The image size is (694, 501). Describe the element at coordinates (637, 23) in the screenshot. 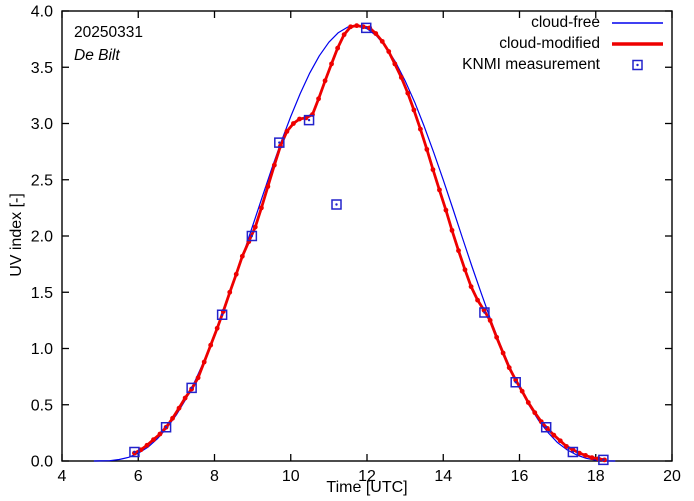

I see `cloud-free-line-icon` at that location.